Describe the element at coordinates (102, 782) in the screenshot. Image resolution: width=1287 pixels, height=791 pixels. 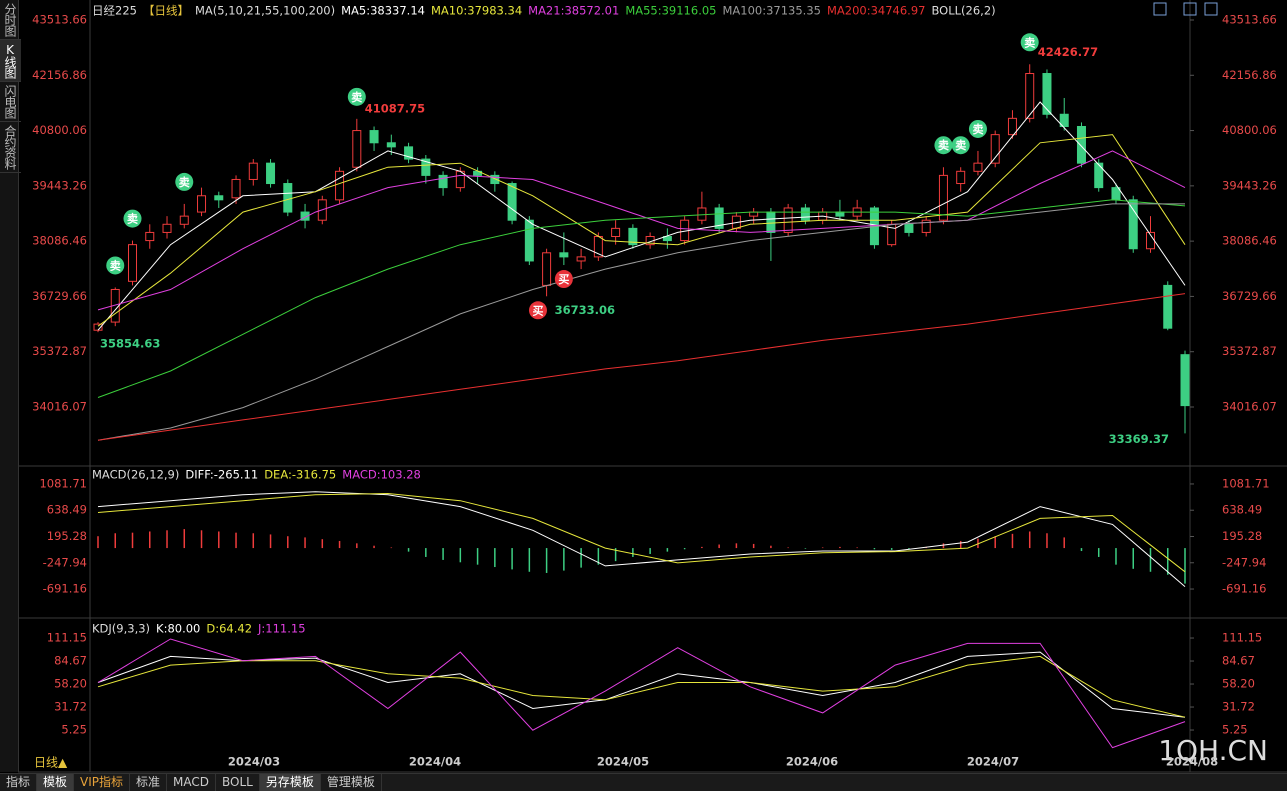
I see `footer-tab: VIP指标` at that location.